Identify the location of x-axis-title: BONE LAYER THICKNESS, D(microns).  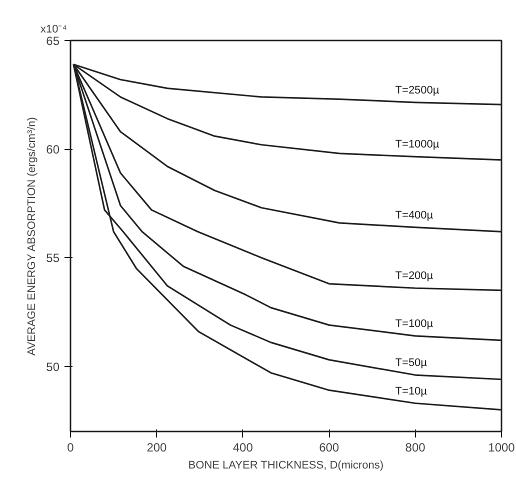
(286, 466).